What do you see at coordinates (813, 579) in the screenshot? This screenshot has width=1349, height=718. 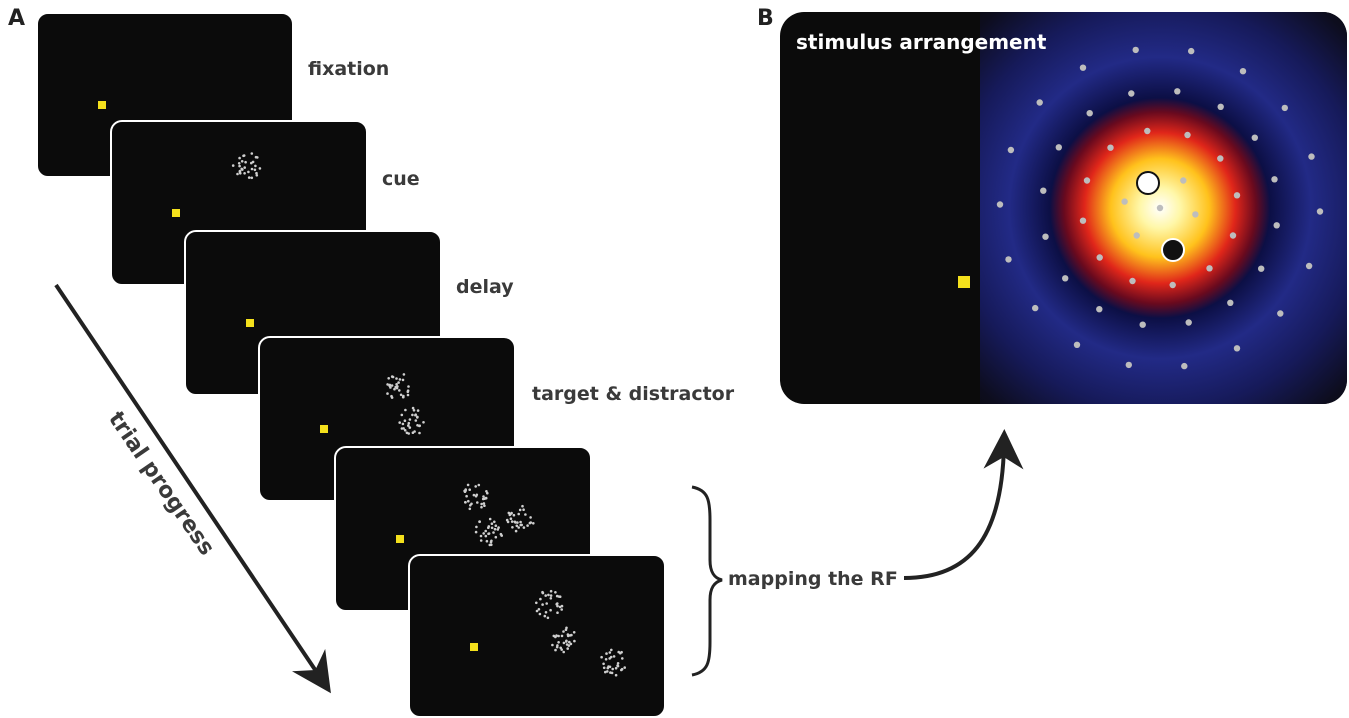 I see `mapping-label: mapping the RF` at bounding box center [813, 579].